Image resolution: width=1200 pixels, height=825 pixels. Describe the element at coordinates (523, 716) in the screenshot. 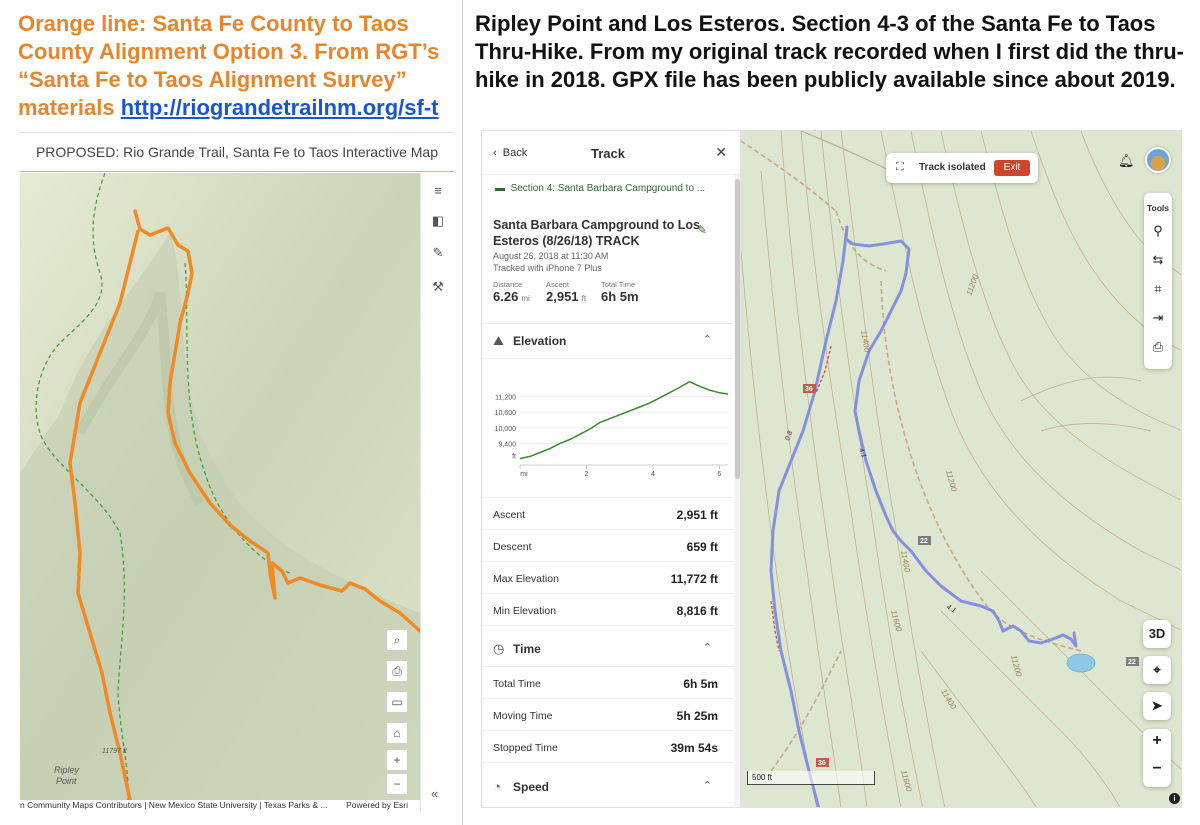

I see `row-key: Moving Time` at that location.